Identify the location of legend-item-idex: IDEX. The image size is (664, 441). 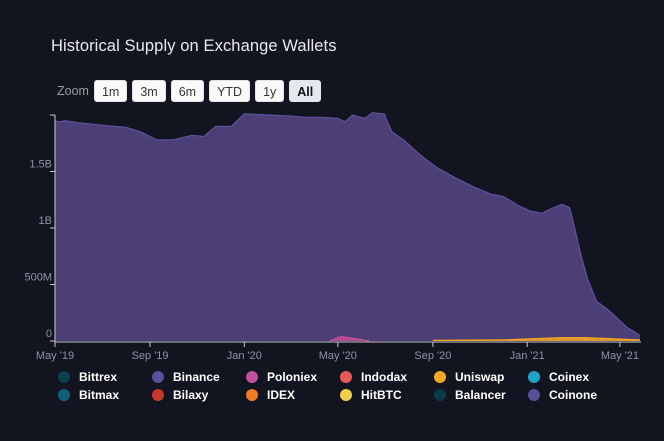
(293, 394).